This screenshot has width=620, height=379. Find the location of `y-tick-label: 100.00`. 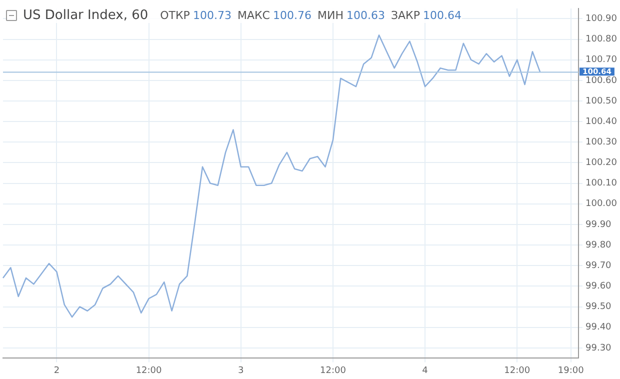

y-tick-label: 100.00 is located at coordinates (602, 204).